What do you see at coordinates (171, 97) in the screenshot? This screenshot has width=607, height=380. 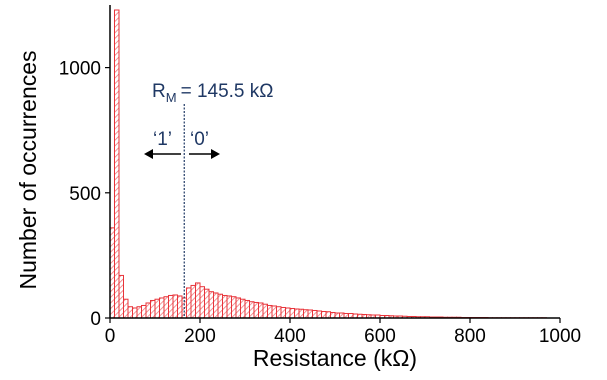 I see `threshold-label-subscript: M` at bounding box center [171, 97].